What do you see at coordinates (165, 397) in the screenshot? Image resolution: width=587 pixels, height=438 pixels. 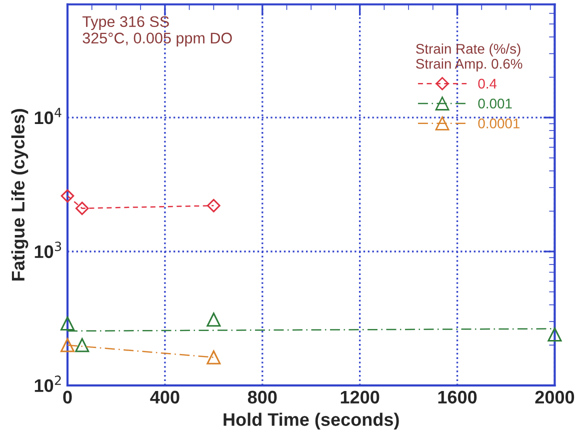 I see `x-tick-label: 400` at bounding box center [165, 397].